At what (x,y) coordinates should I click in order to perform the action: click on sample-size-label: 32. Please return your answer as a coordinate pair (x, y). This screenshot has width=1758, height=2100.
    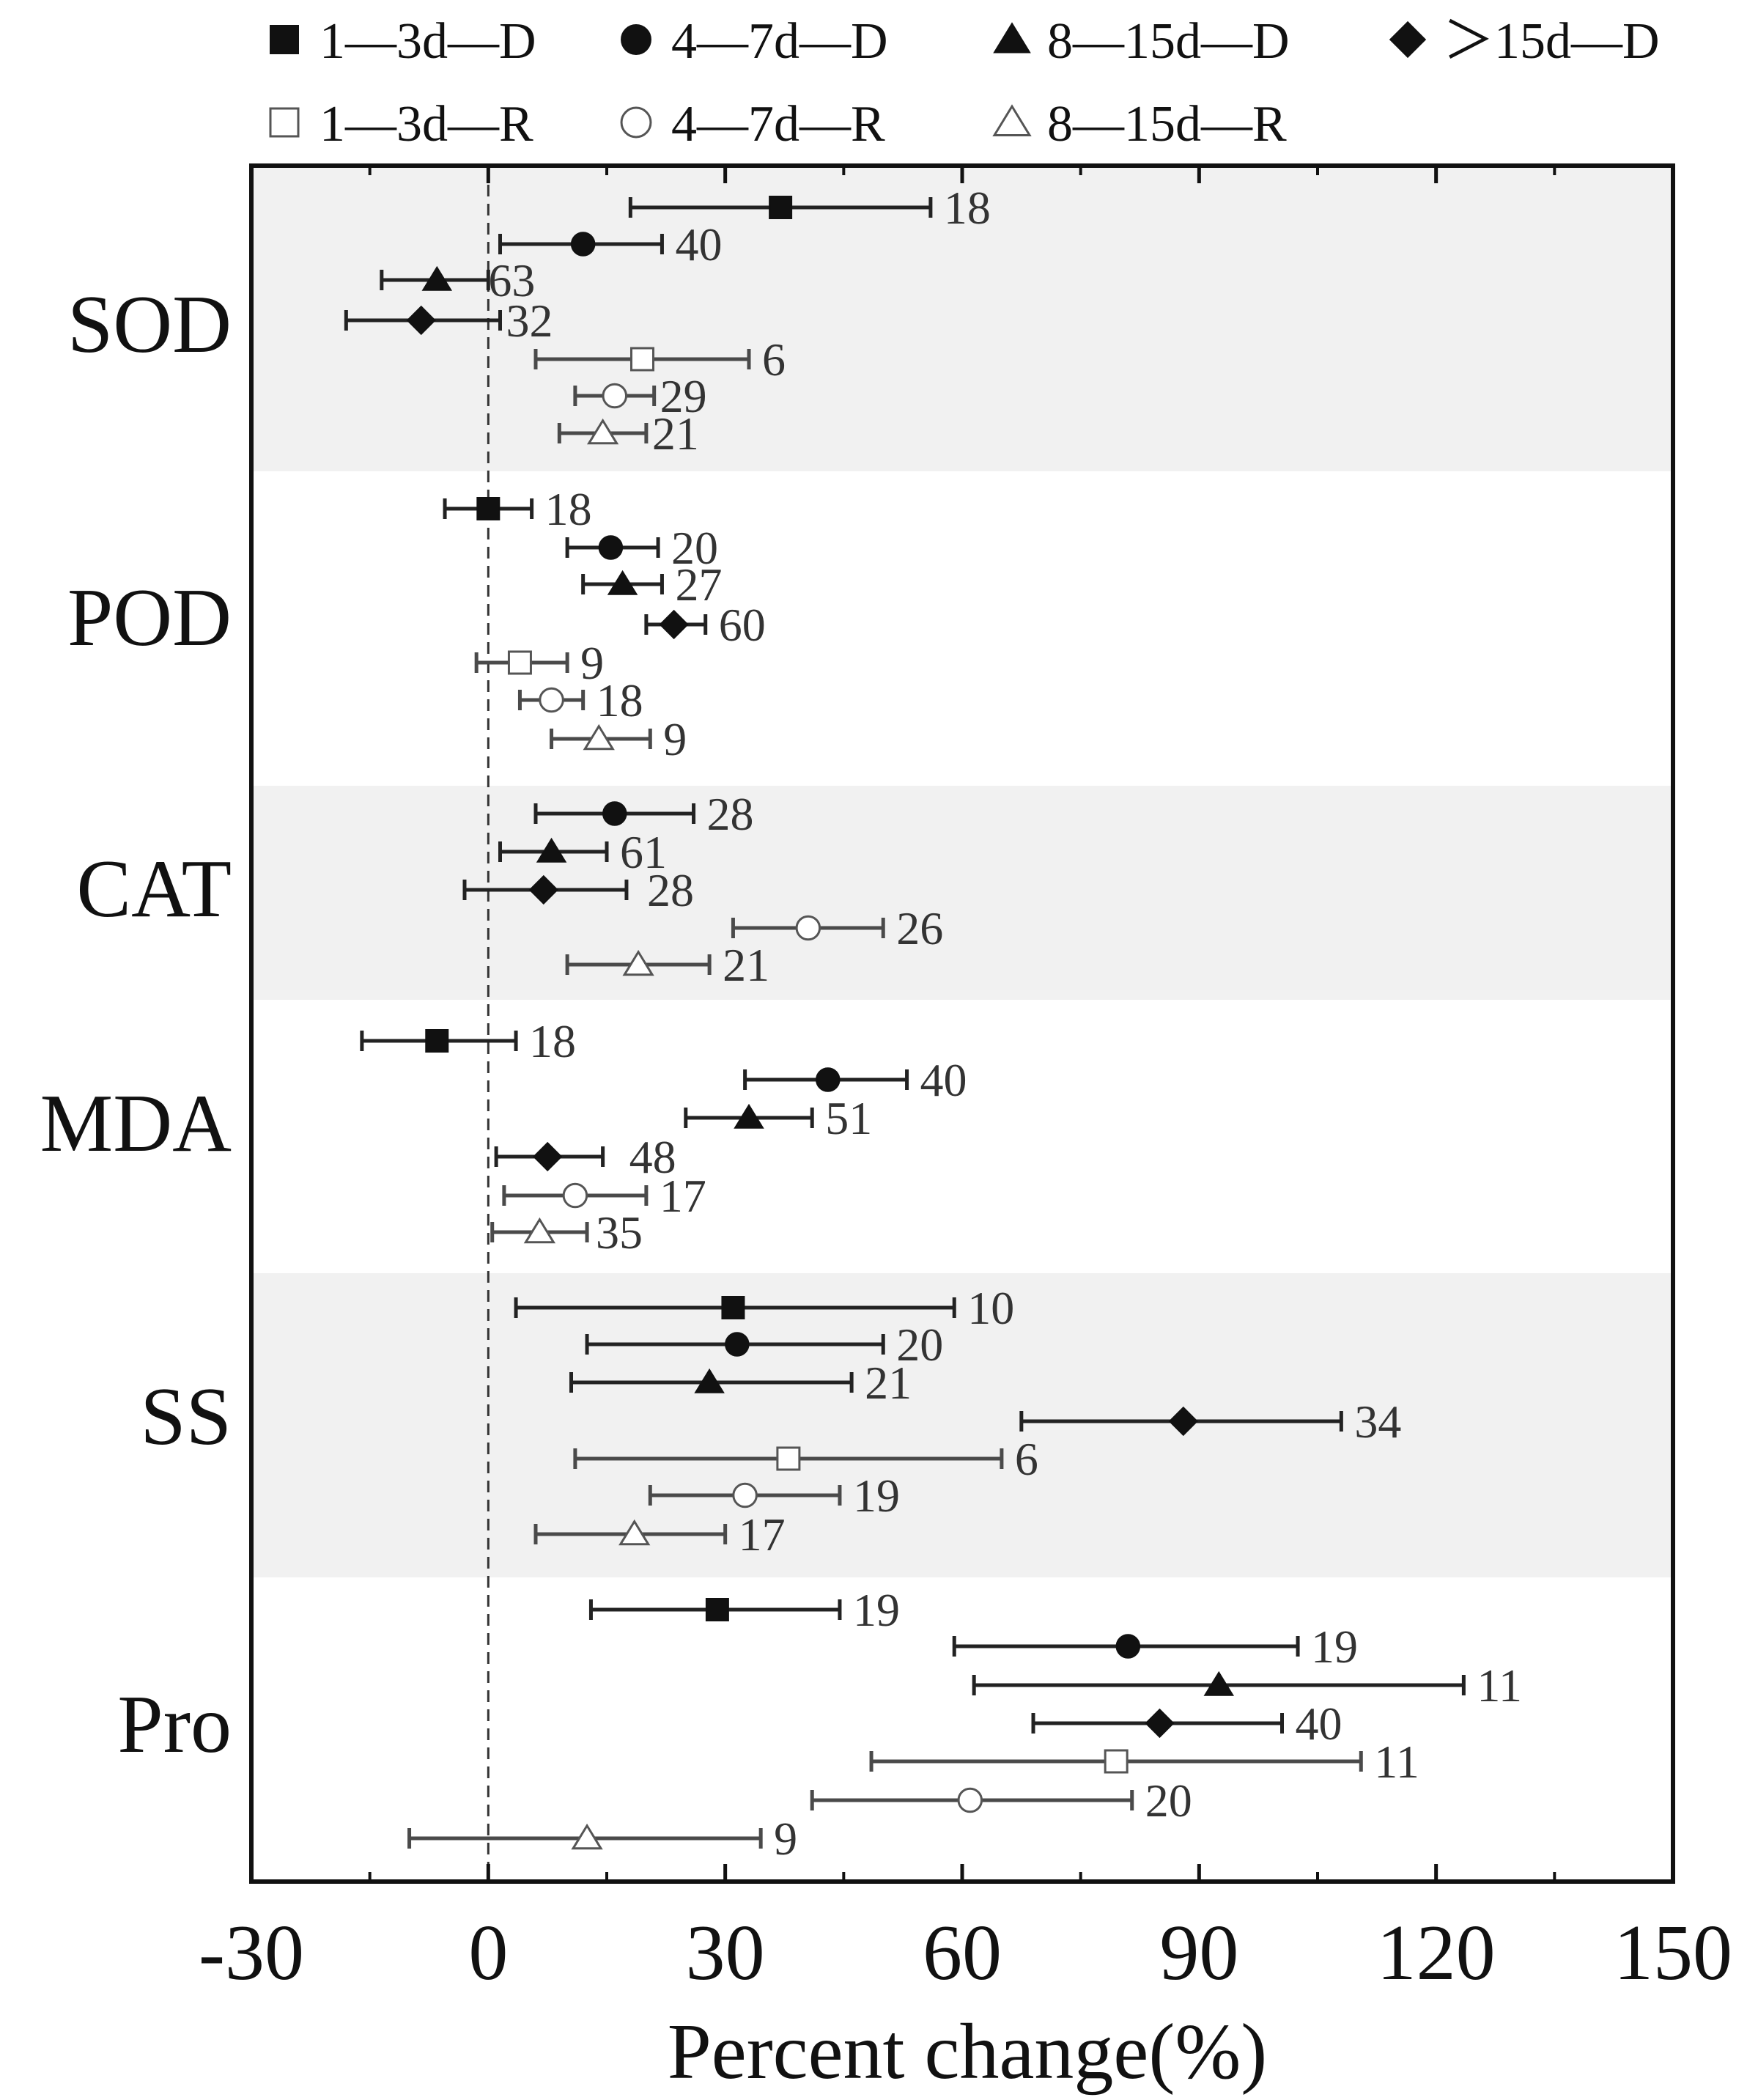
    Looking at the image, I should click on (529, 321).